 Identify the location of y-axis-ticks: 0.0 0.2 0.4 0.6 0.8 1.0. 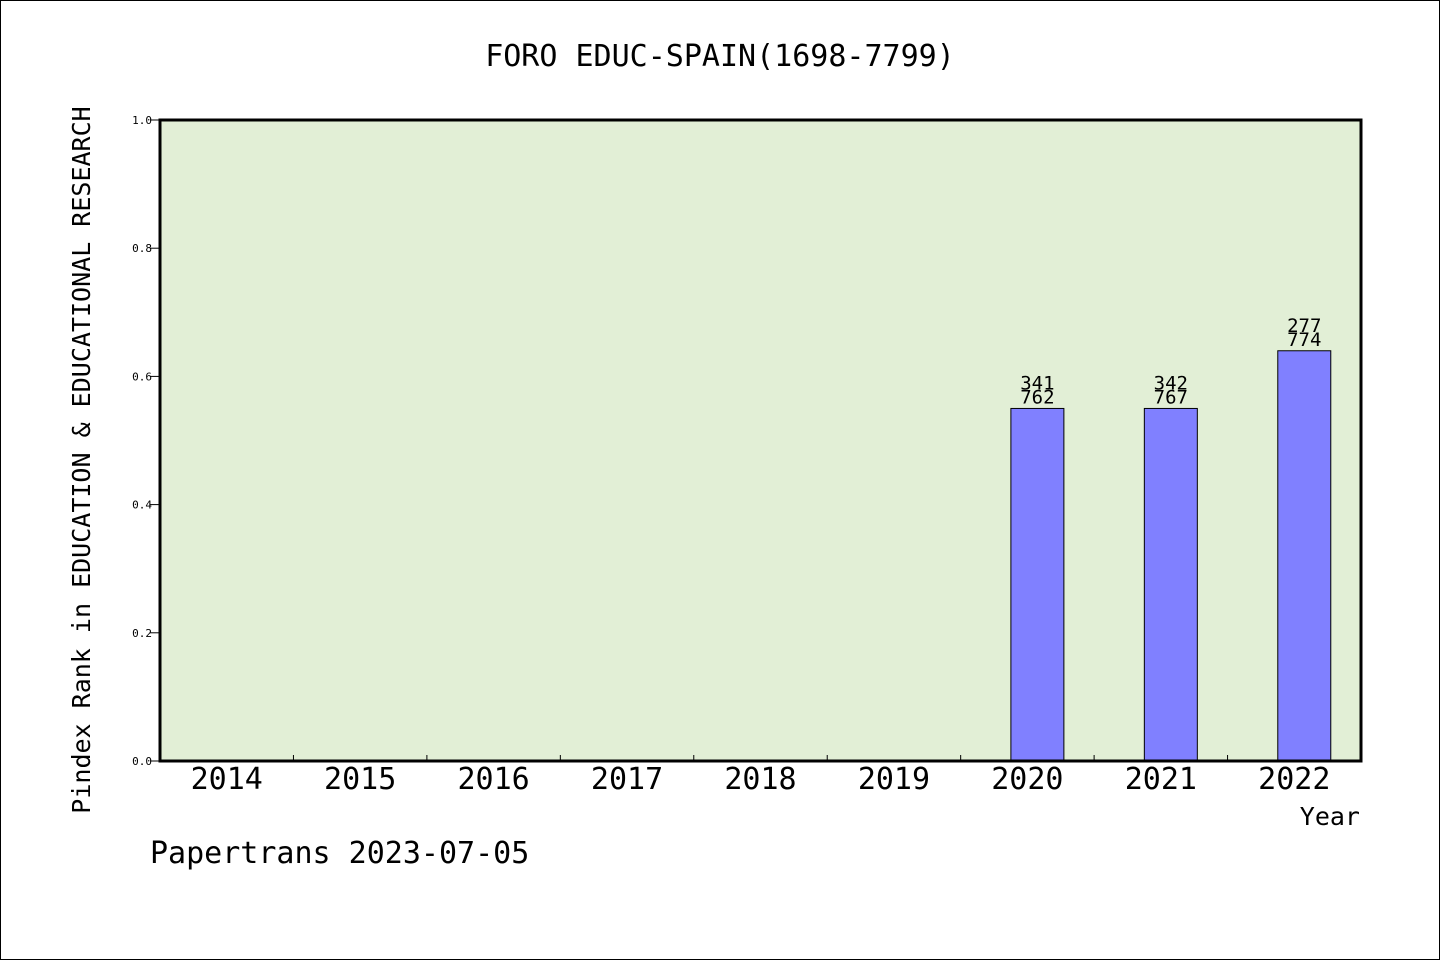
(146, 441).